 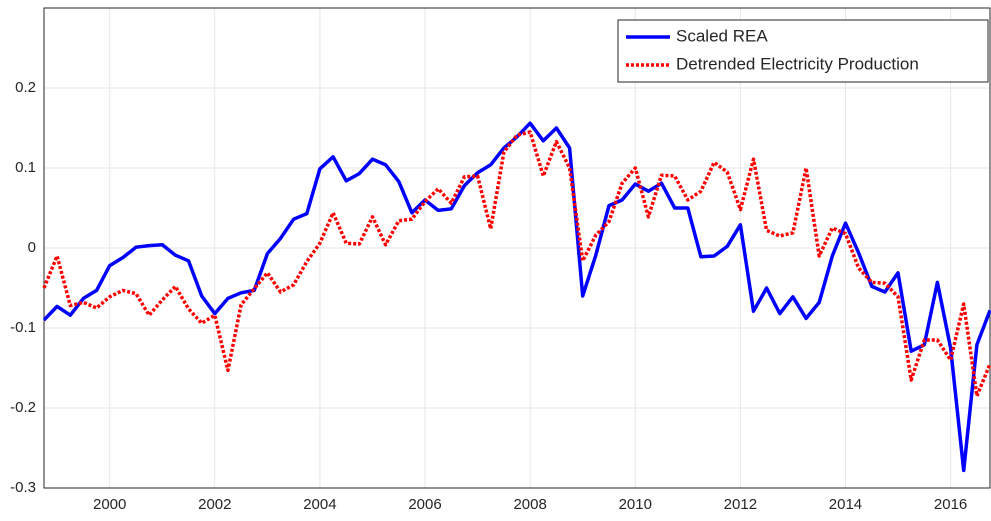 I want to click on x-tick-label: 2004, so click(x=319, y=504).